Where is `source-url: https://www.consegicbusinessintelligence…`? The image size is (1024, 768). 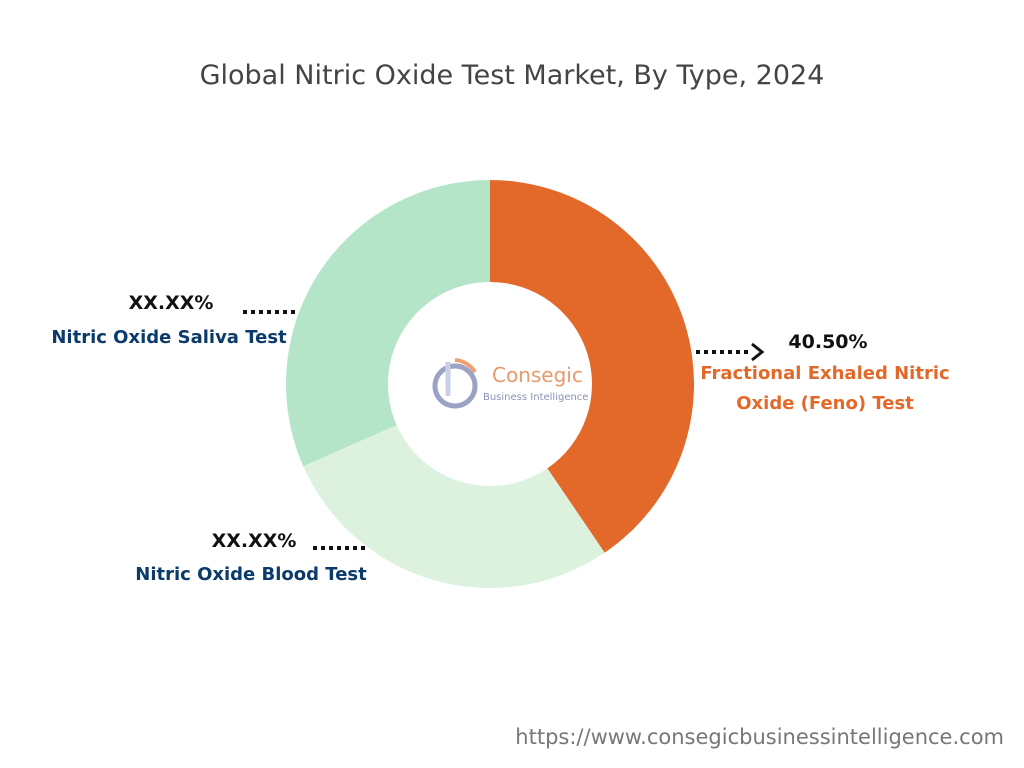
source-url: https://www.consegicbusinessintelligence… is located at coordinates (759, 737).